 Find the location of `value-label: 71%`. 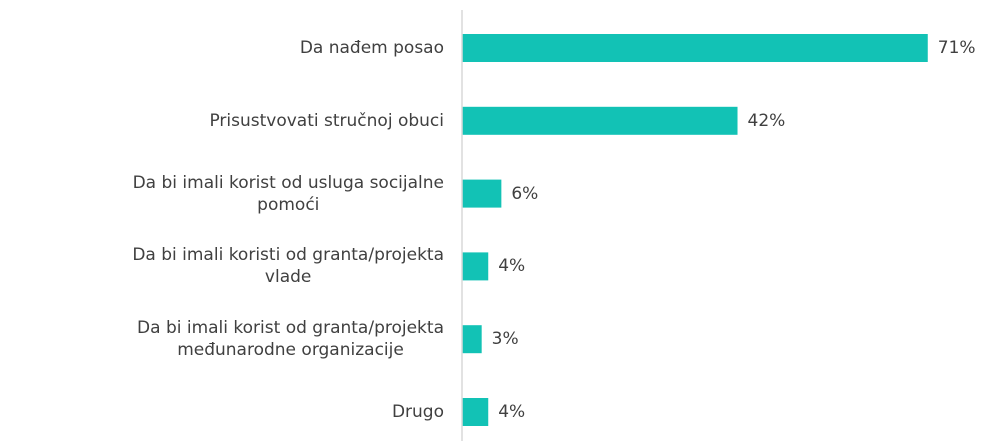

value-label: 71% is located at coordinates (956, 48).